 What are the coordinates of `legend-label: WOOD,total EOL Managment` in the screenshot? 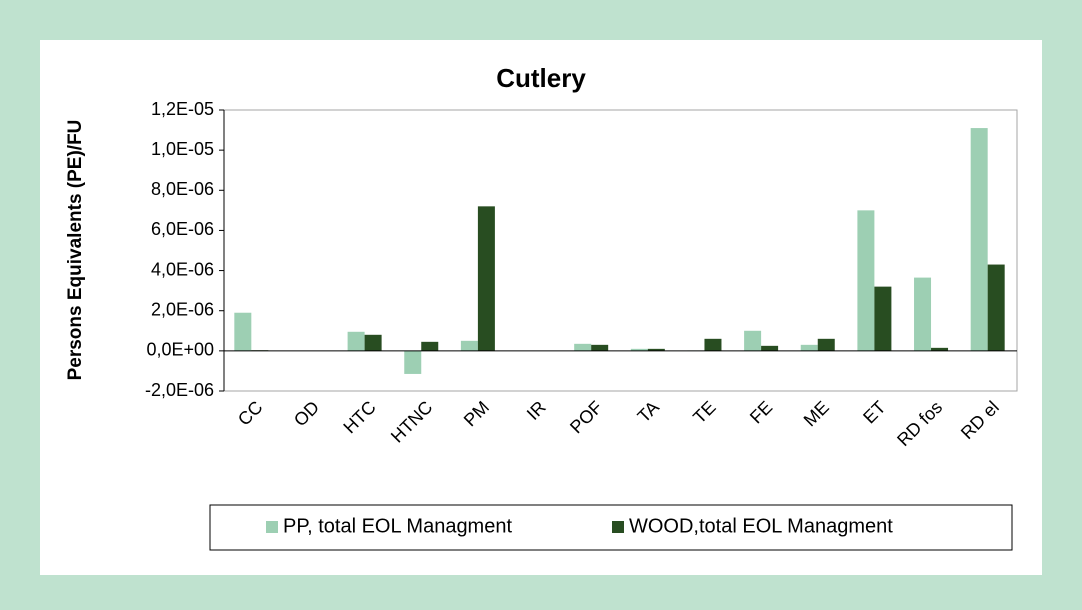 It's located at (761, 526).